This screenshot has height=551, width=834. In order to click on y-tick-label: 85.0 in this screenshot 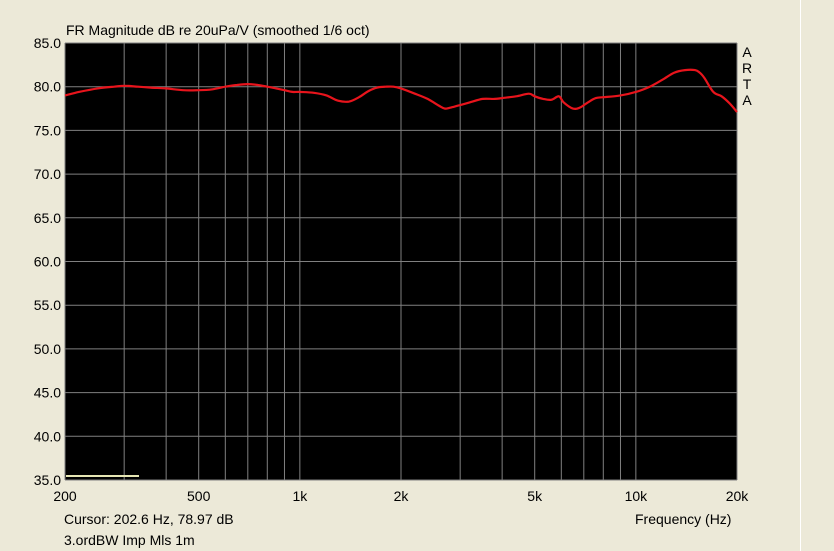, I will do `click(47, 43)`.